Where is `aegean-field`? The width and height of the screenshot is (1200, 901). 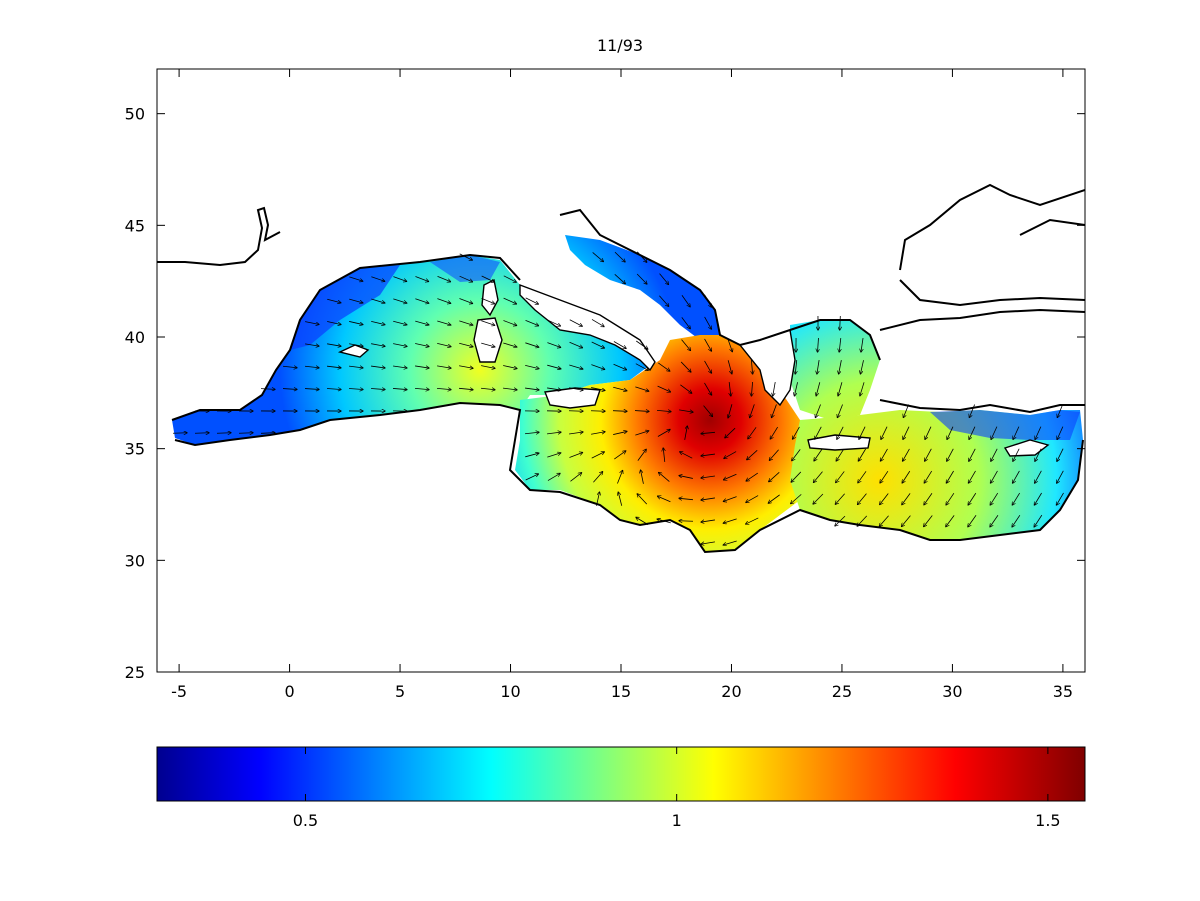
aegean-field is located at coordinates (835, 370).